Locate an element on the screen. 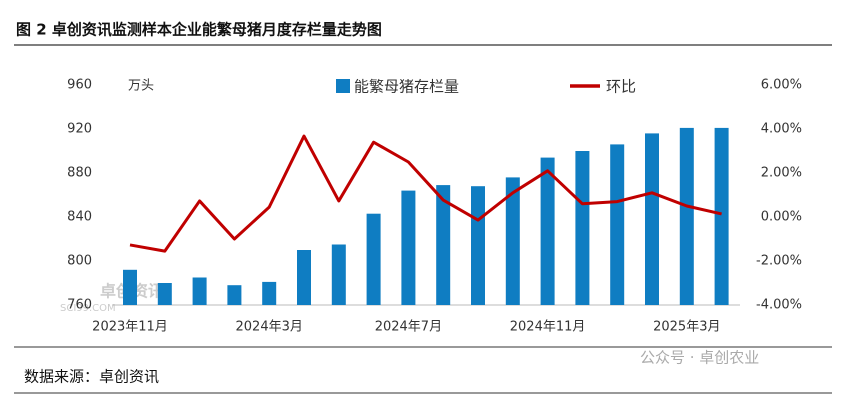  source: 数据来源：卓创资讯 is located at coordinates (91, 377).